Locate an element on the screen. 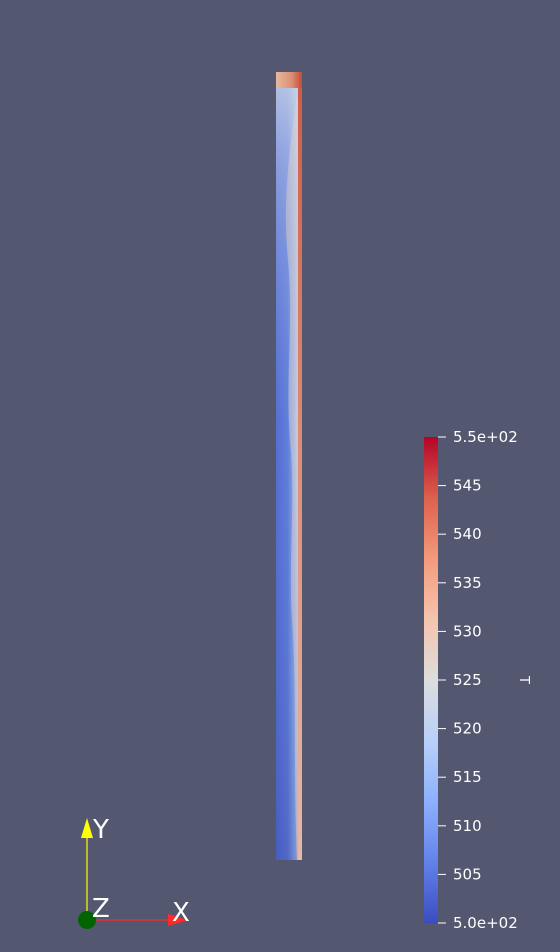 This screenshot has height=952, width=560. scalar-bar-tick-label: 525 is located at coordinates (467, 680).